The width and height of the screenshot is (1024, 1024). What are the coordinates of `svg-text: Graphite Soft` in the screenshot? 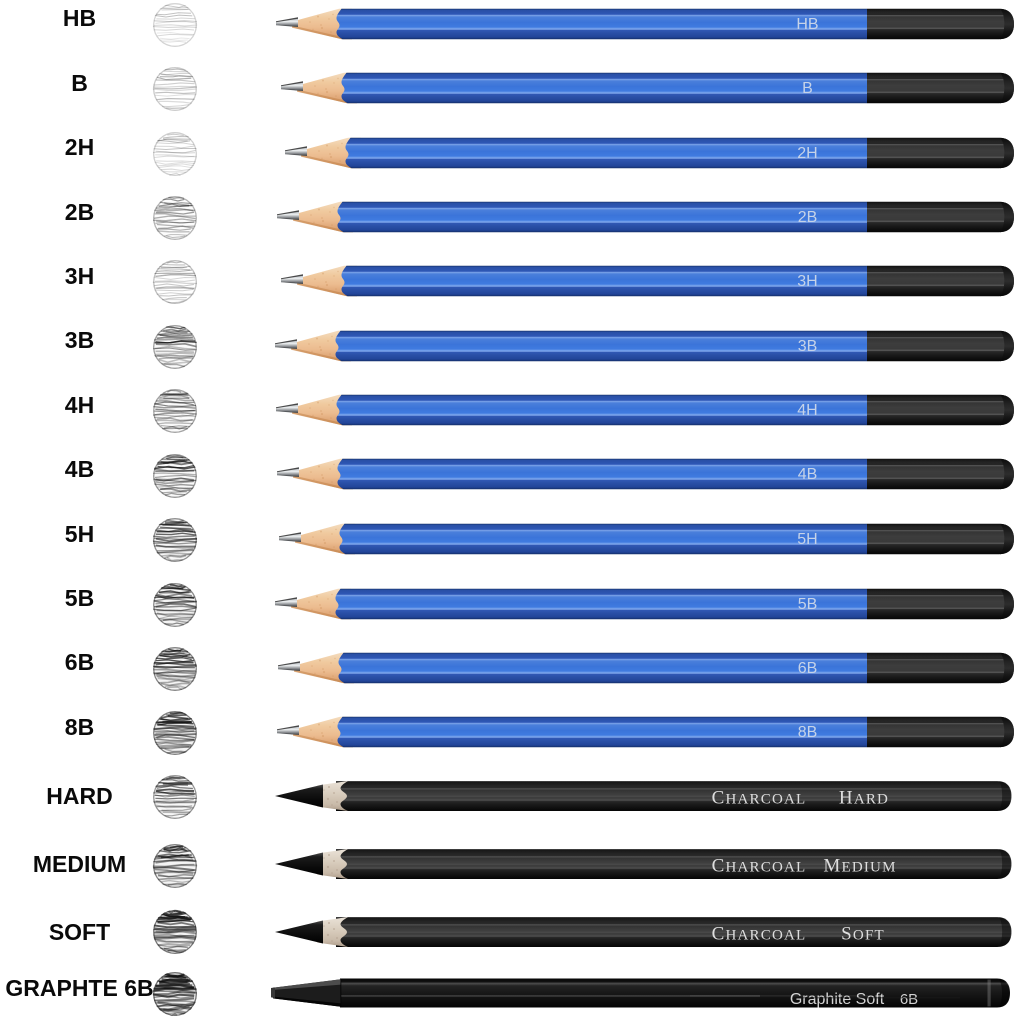 It's located at (837, 999).